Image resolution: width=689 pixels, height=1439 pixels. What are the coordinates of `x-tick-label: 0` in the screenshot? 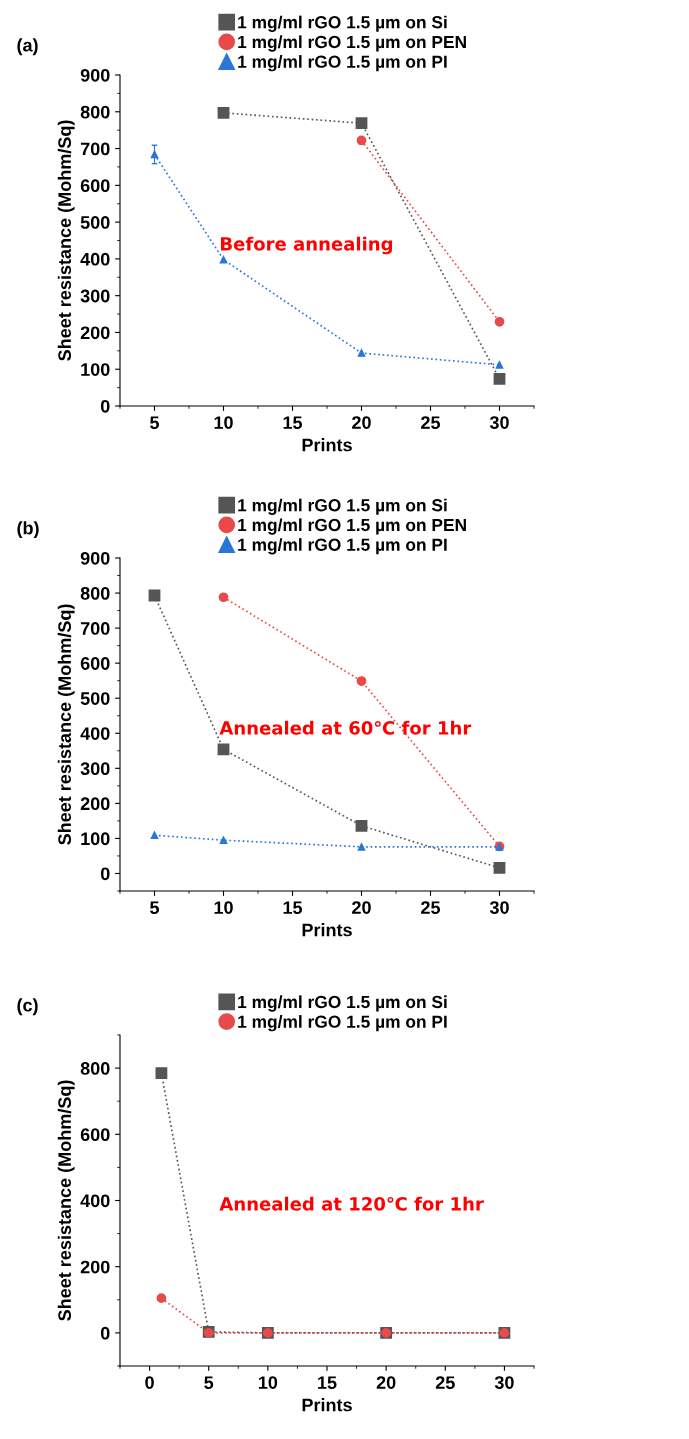 It's located at (149, 1382).